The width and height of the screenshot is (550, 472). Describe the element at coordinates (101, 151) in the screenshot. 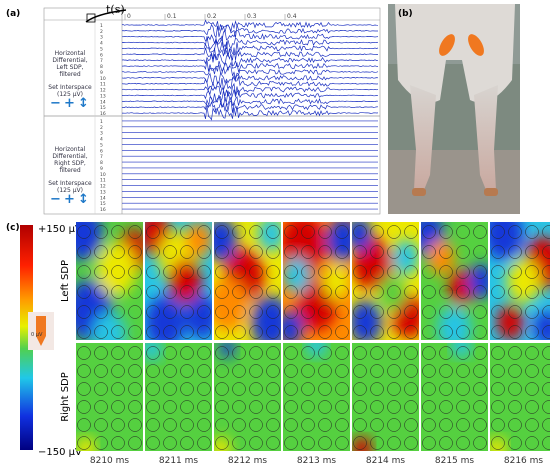

I see `channel-label: 6` at that location.